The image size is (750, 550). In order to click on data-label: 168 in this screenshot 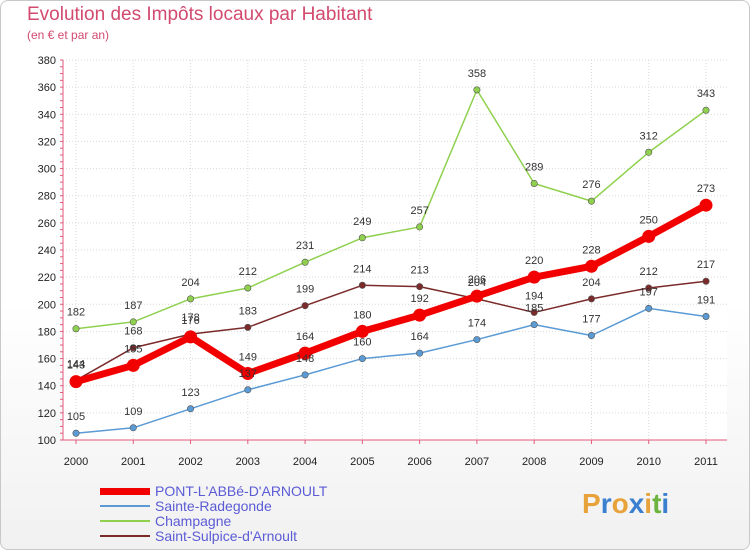, I will do `click(133, 332)`.